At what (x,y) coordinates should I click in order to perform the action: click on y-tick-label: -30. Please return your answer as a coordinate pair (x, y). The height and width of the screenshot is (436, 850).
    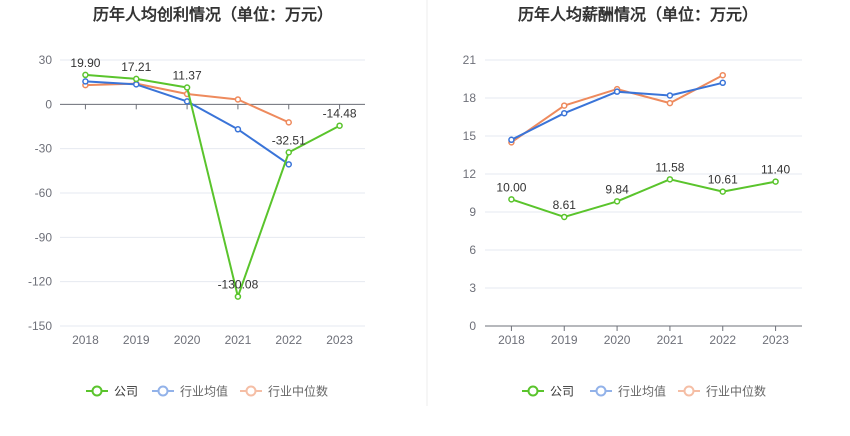
    Looking at the image, I should click on (44, 149).